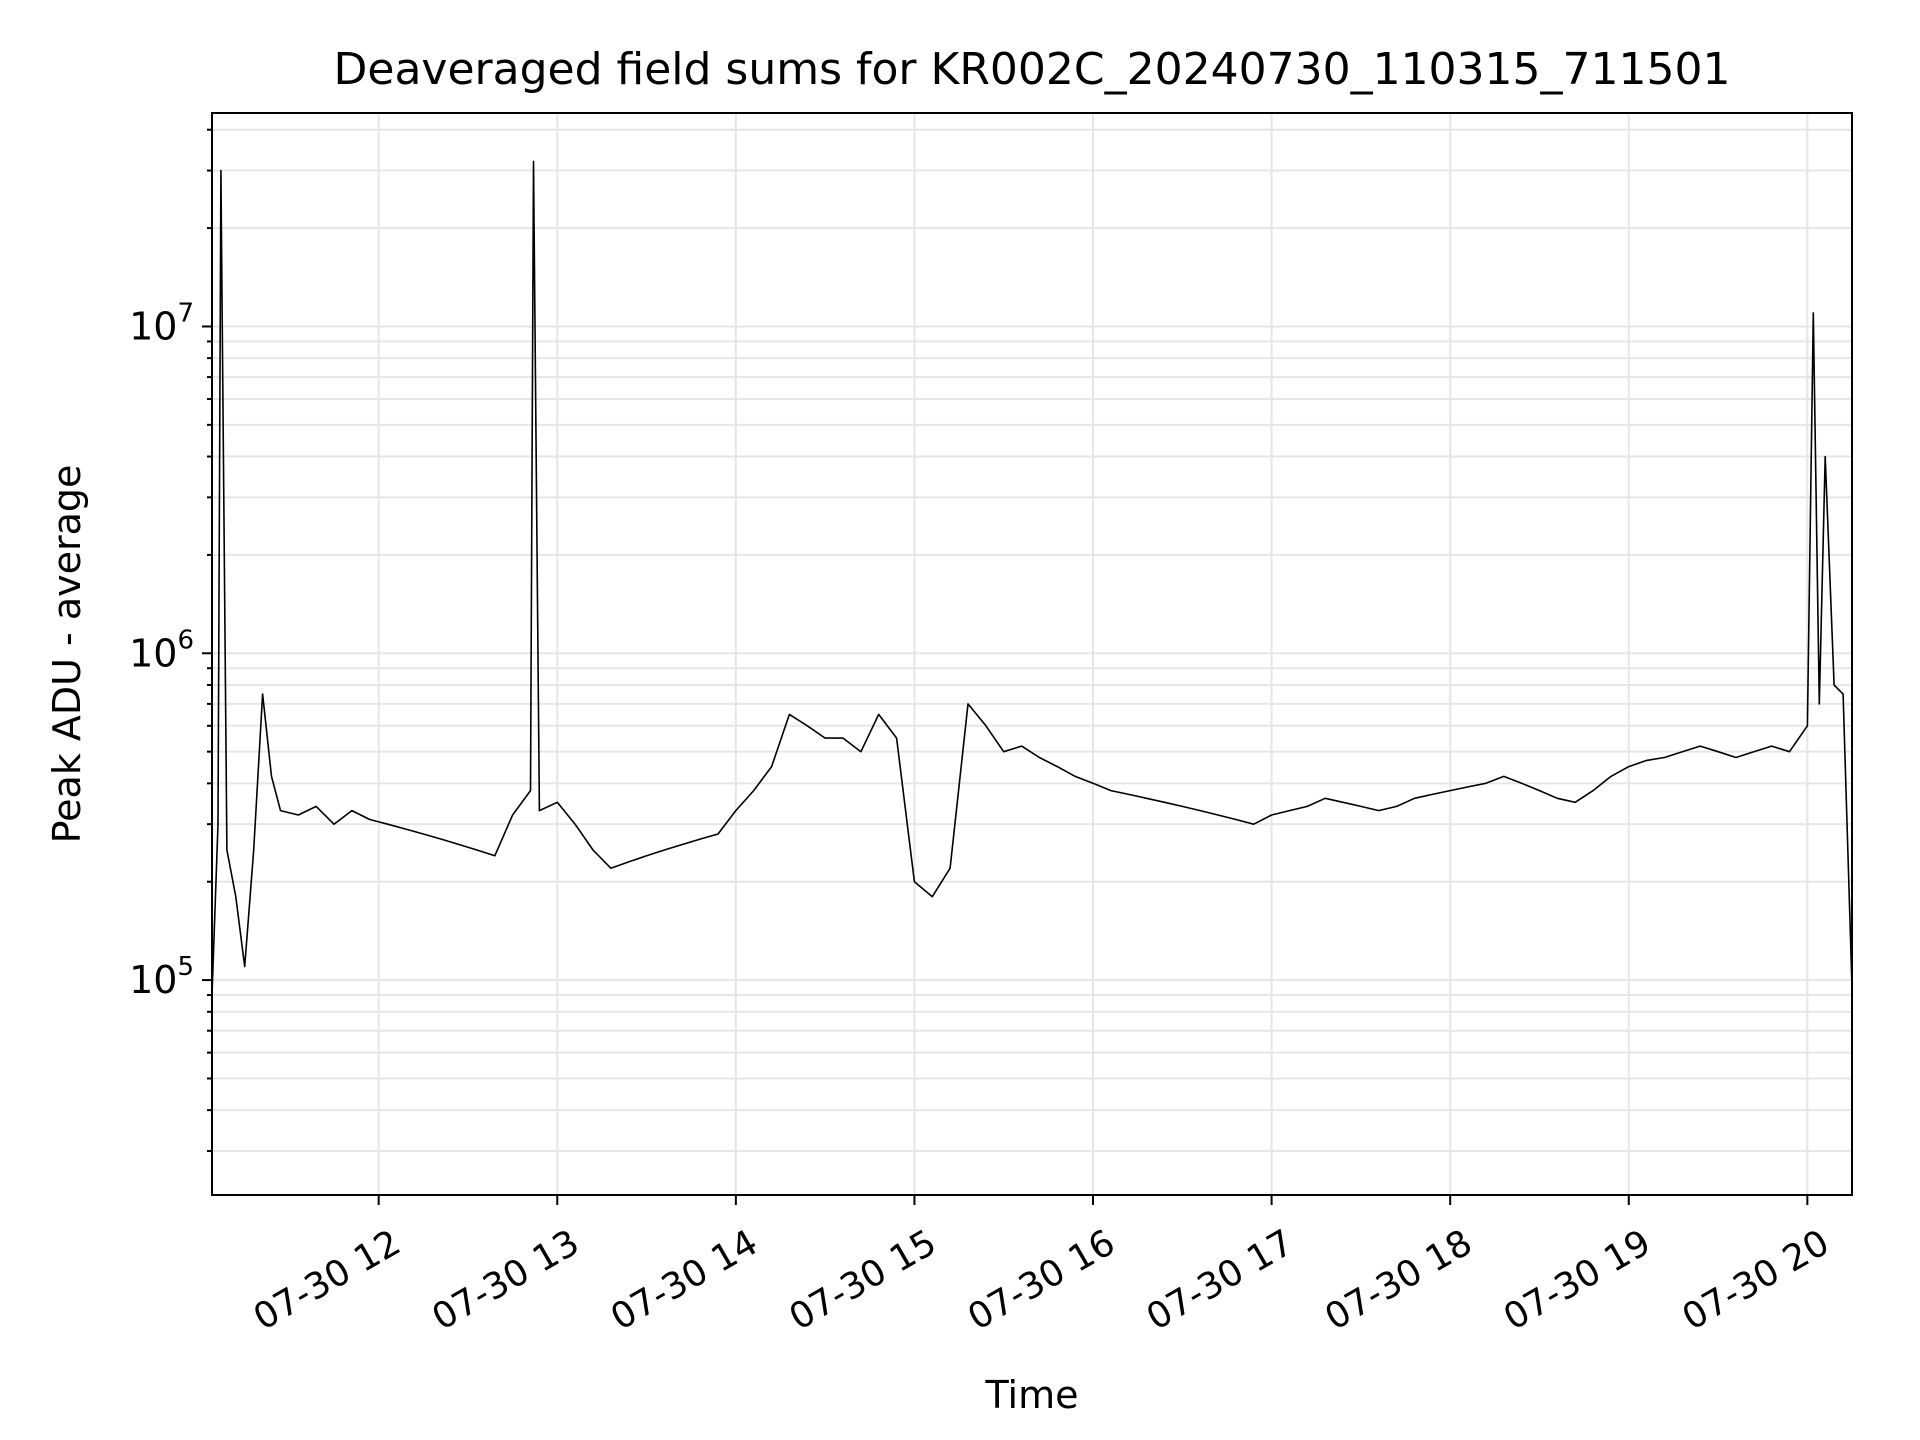 Image resolution: width=1920 pixels, height=1440 pixels. I want to click on y-axis-label: Peak ADU - average, so click(67, 654).